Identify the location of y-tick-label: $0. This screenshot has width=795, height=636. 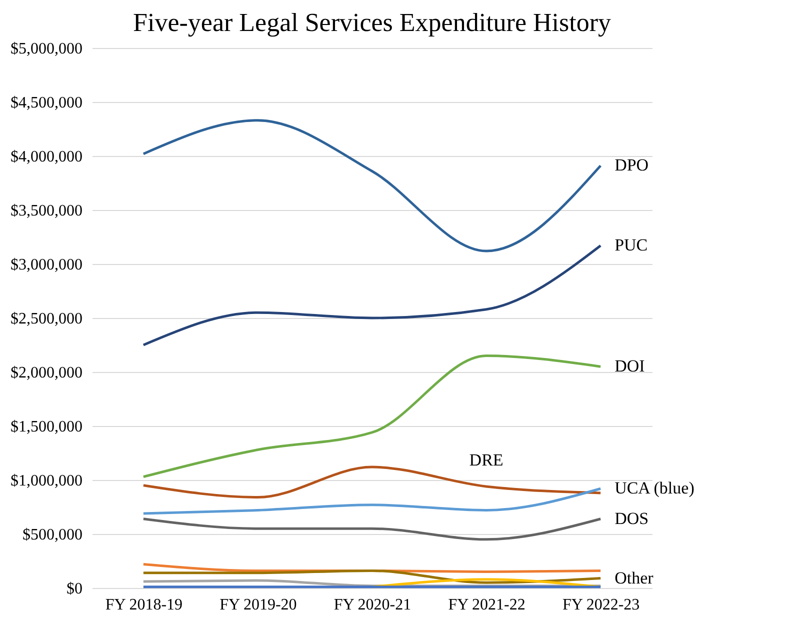
(74, 589).